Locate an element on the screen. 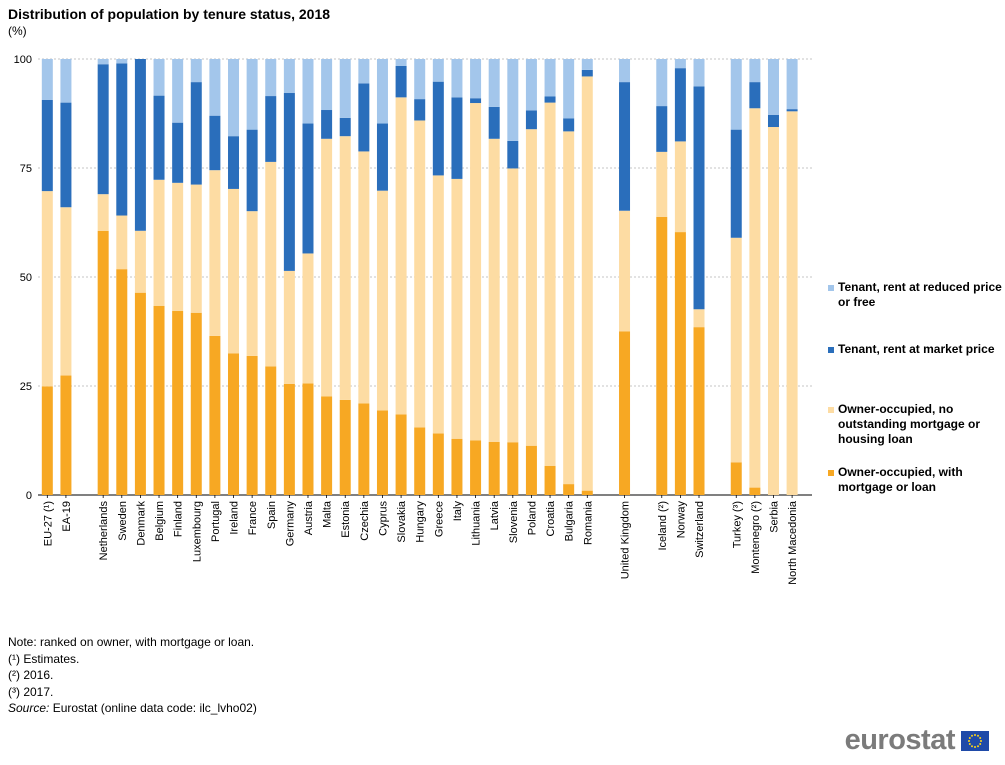 Image resolution: width=1005 pixels, height=765 pixels. x-tick-label: EA-19 is located at coordinates (67, 516).